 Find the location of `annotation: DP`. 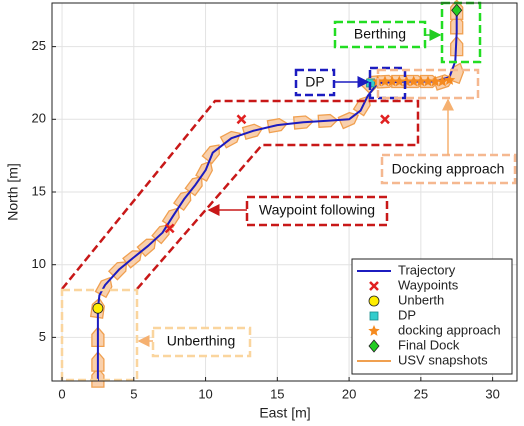

annotation: DP is located at coordinates (314, 82).